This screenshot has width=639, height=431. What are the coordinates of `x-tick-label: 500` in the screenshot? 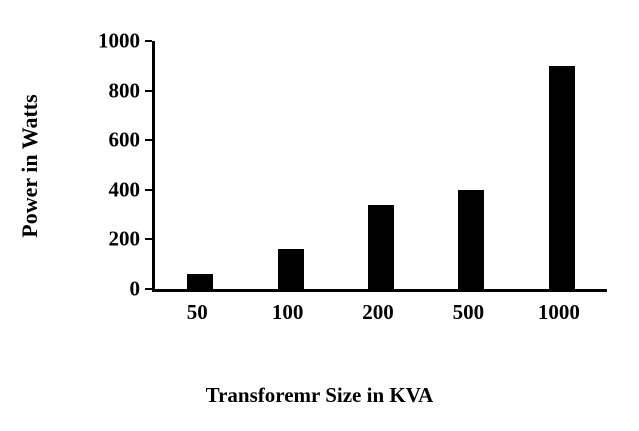 It's located at (468, 312).